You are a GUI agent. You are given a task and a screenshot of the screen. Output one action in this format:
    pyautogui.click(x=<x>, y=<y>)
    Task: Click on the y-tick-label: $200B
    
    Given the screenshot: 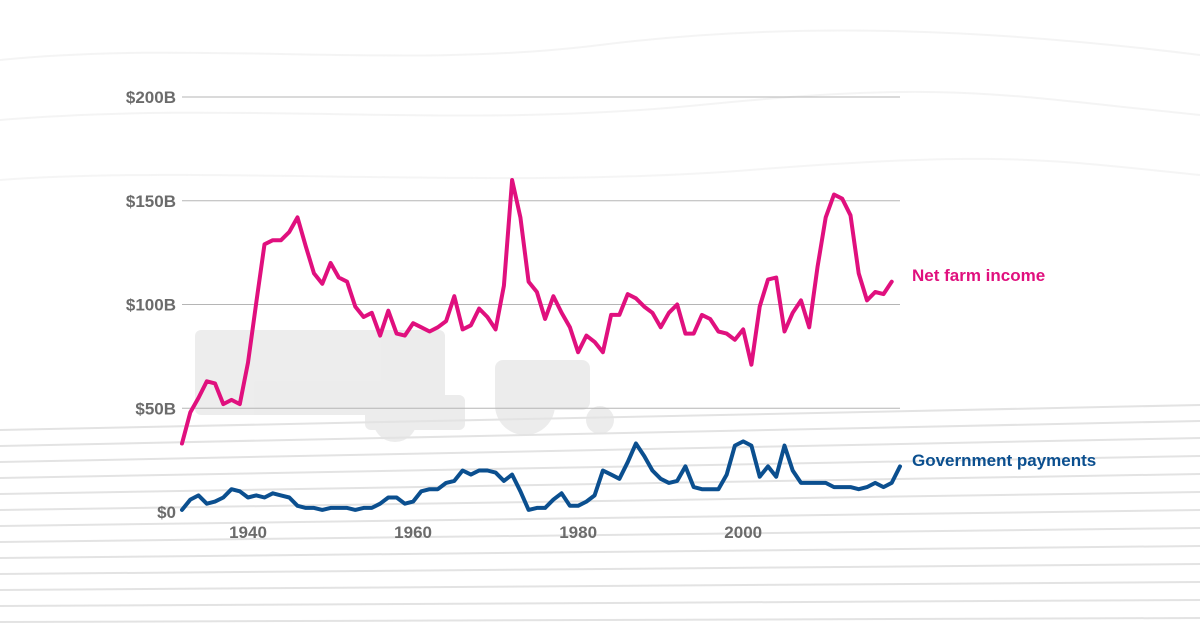 What is the action you would take?
    pyautogui.click(x=151, y=97)
    